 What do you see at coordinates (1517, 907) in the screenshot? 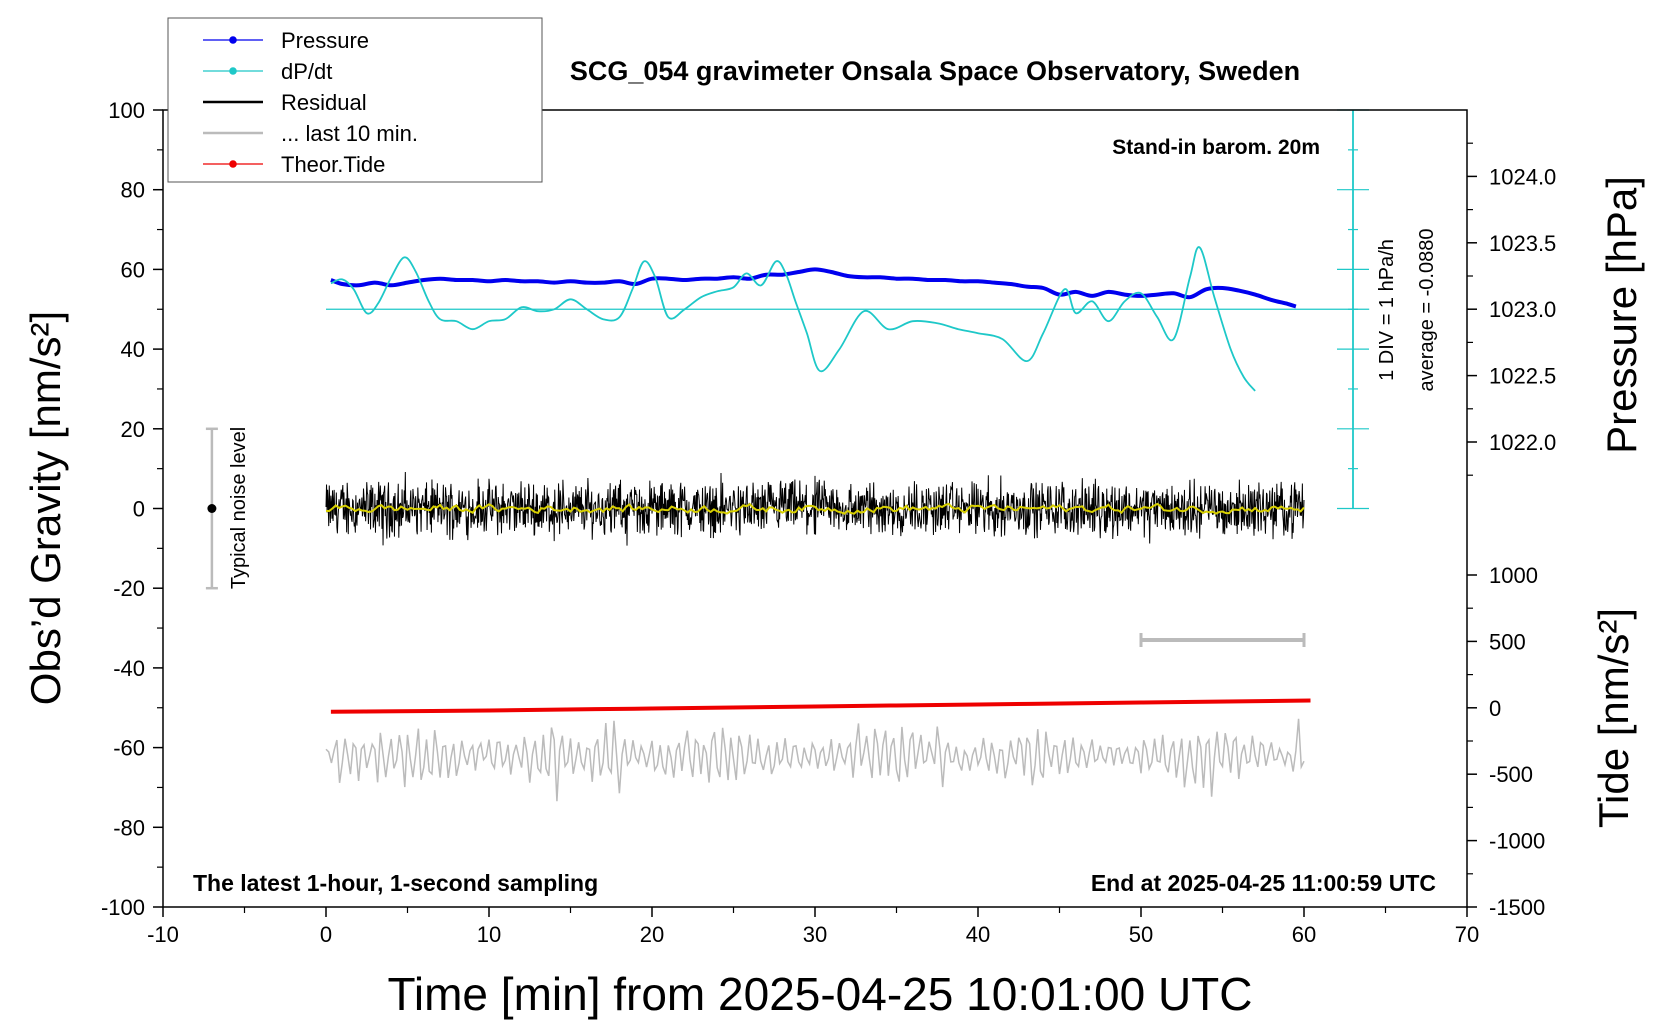
I see `tide-tick-label: -1500` at bounding box center [1517, 907].